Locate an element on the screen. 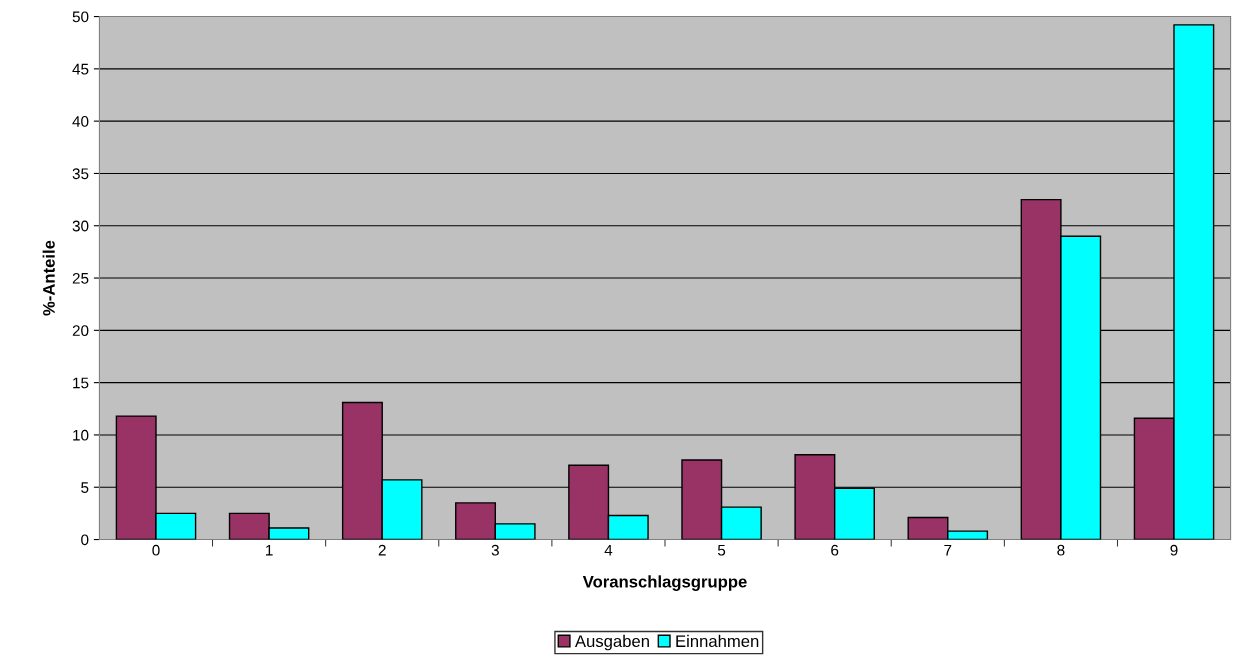 The image size is (1243, 662). x-tick-label: 7 is located at coordinates (948, 550).